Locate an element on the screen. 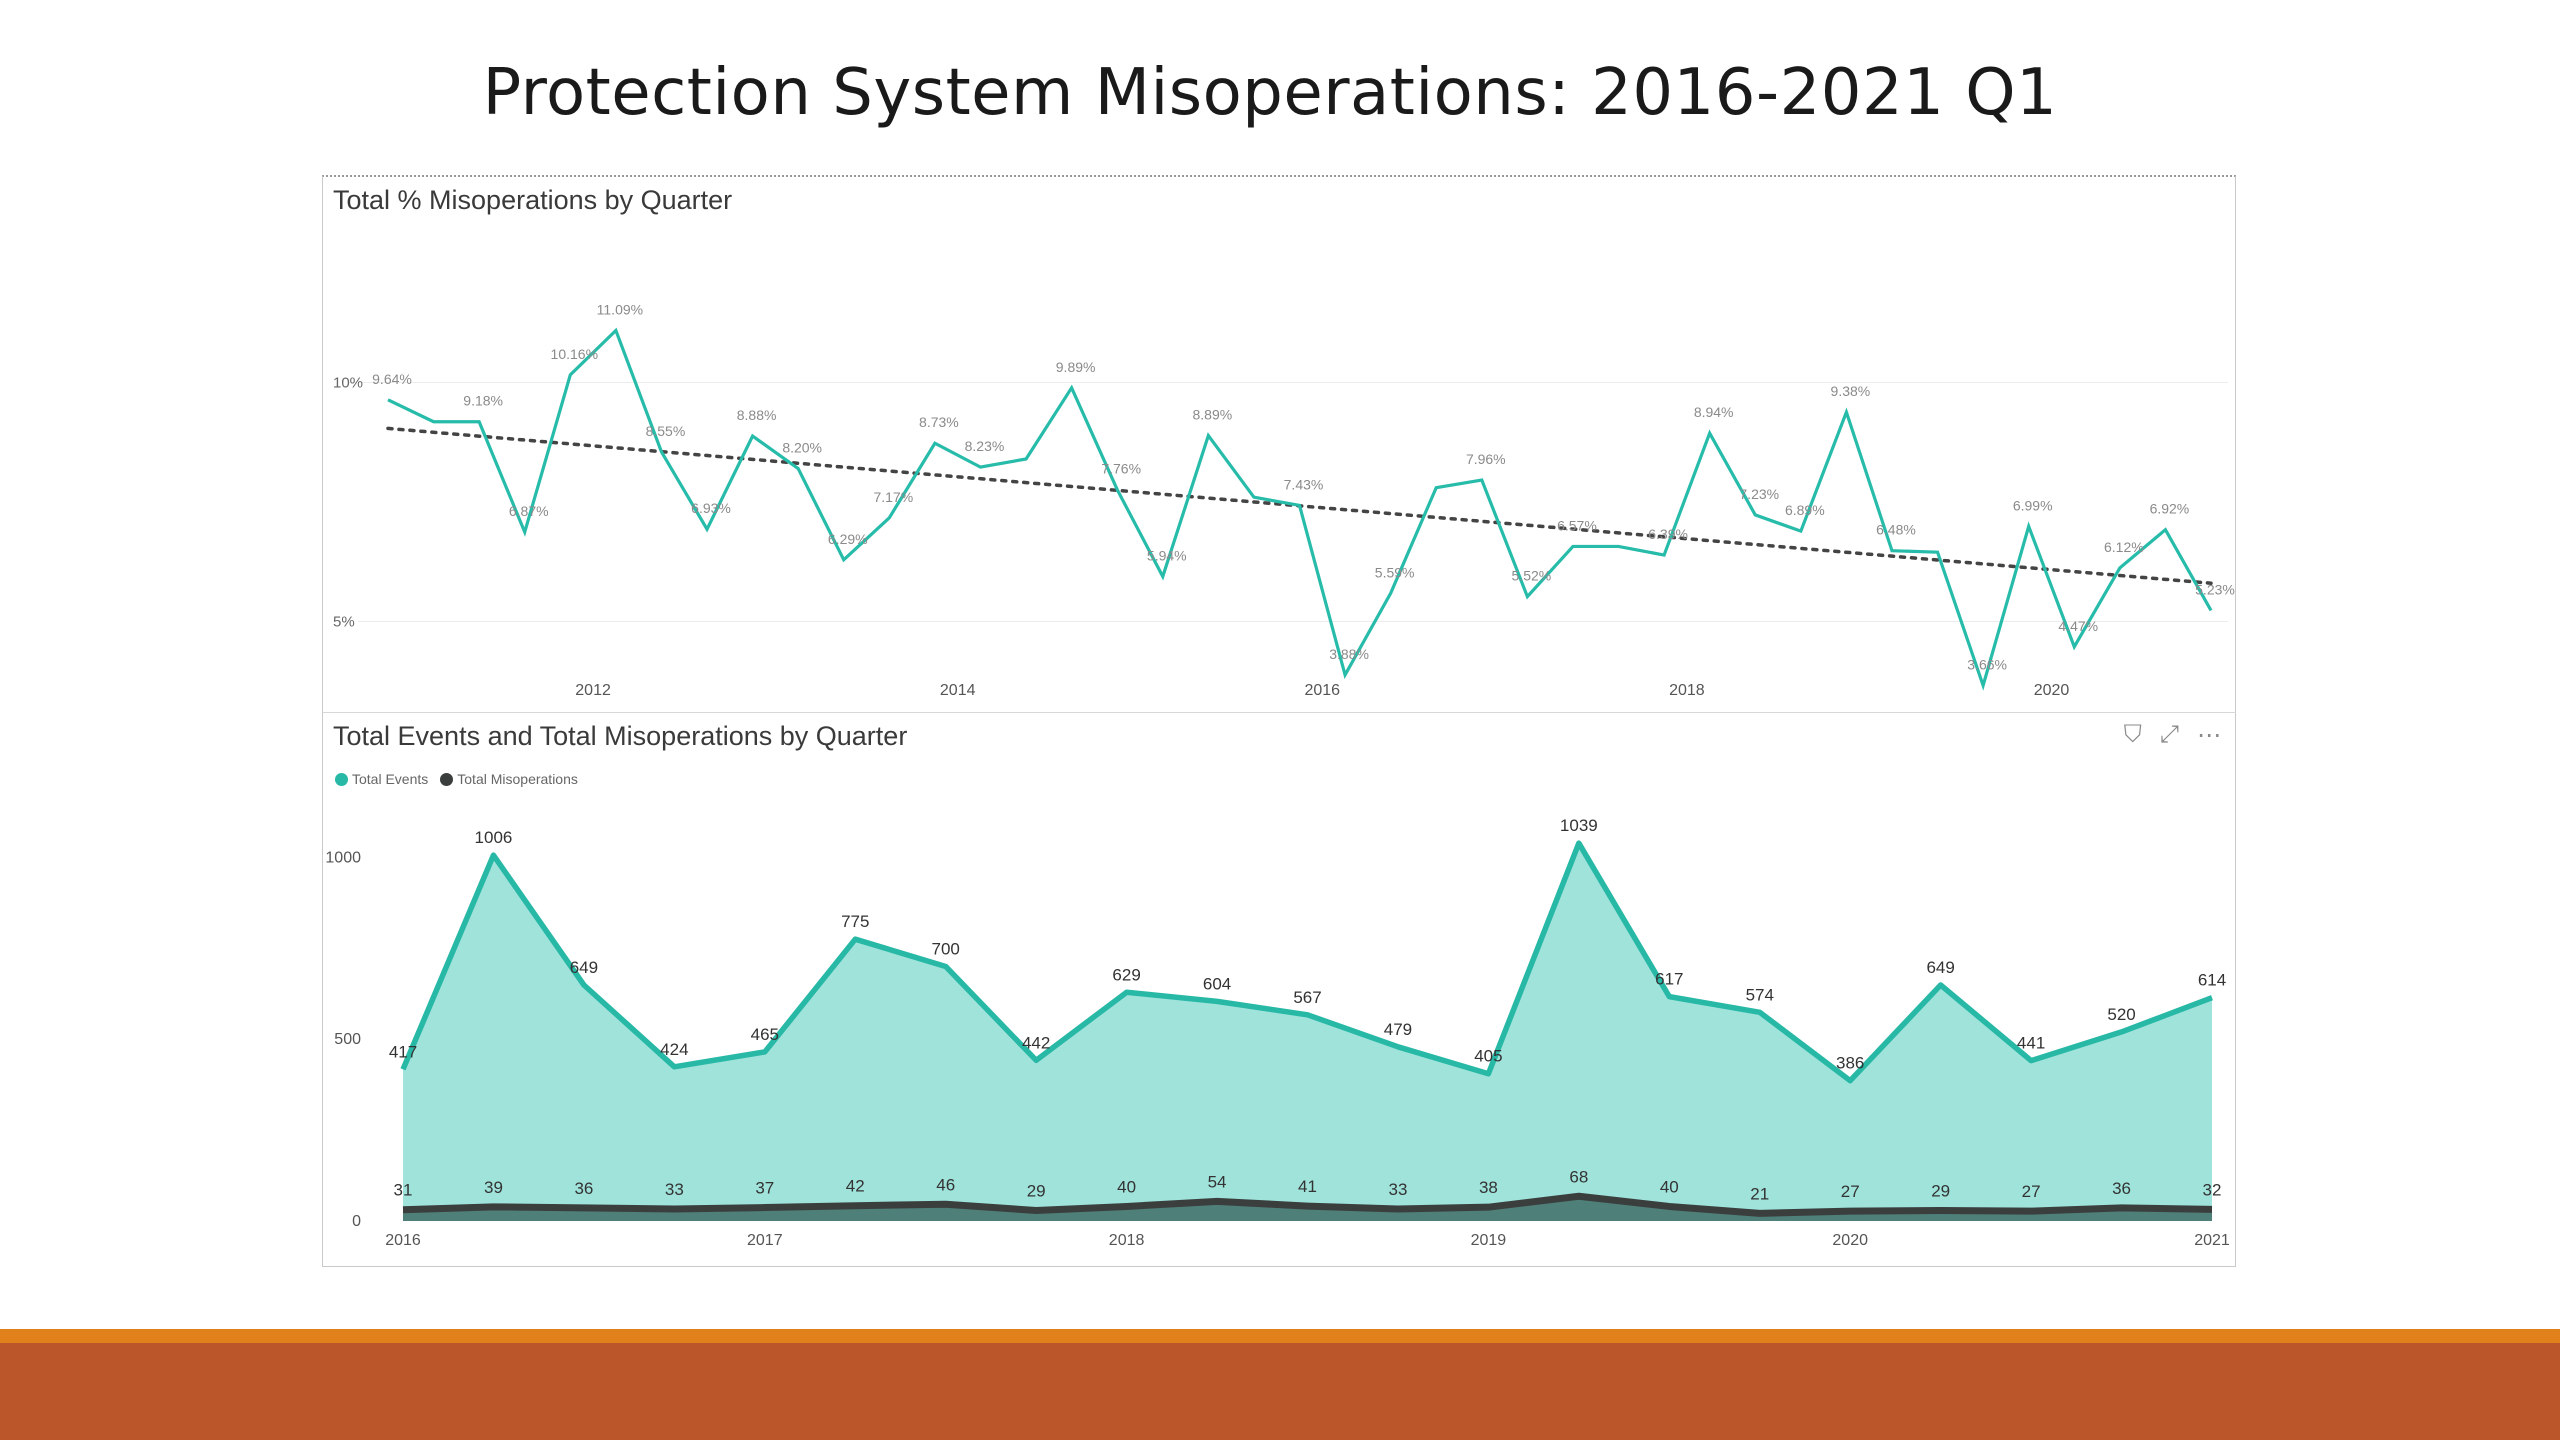  data-label: 5.59% is located at coordinates (1395, 572).